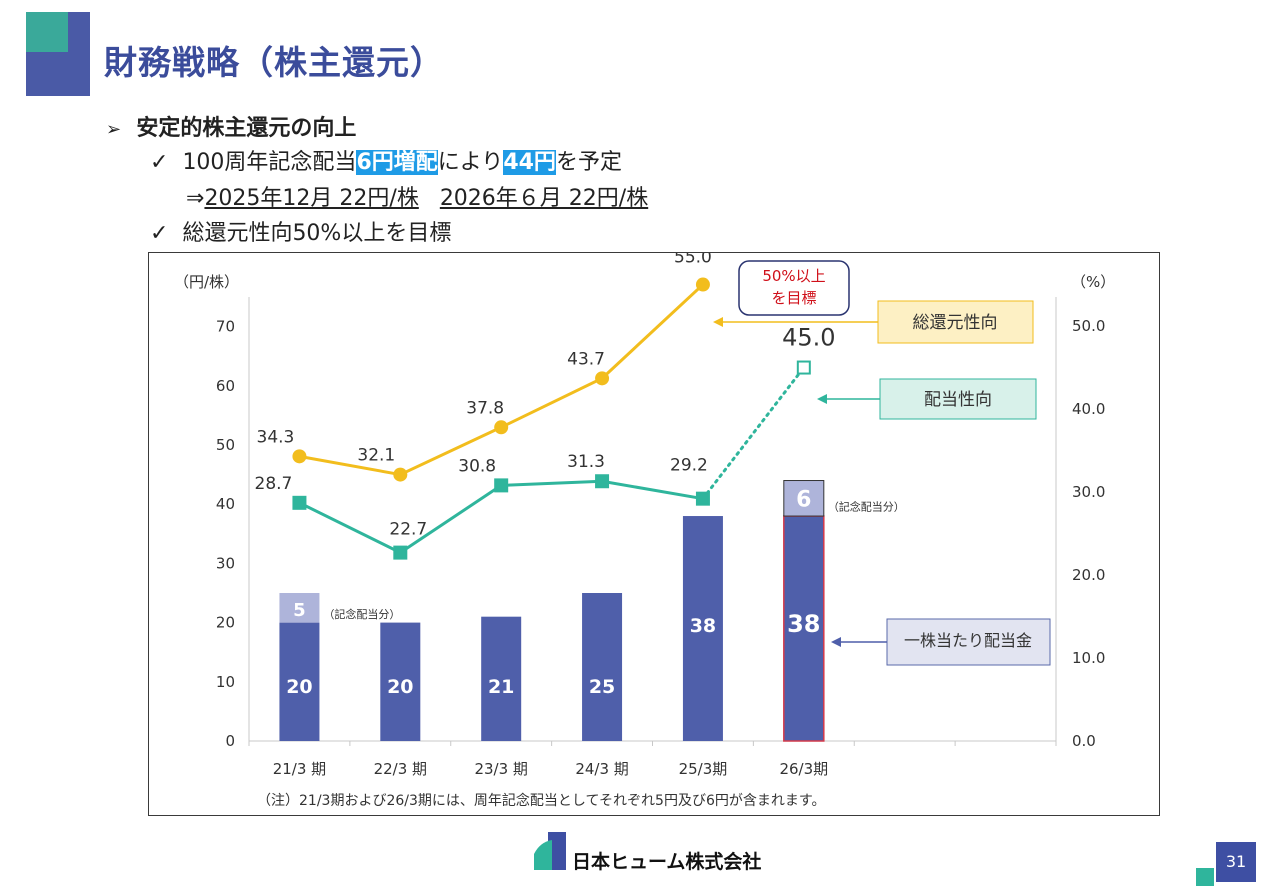 This screenshot has width=1280, height=886. Describe the element at coordinates (1088, 658) in the screenshot. I see `right-tick-label: 10.0` at that location.